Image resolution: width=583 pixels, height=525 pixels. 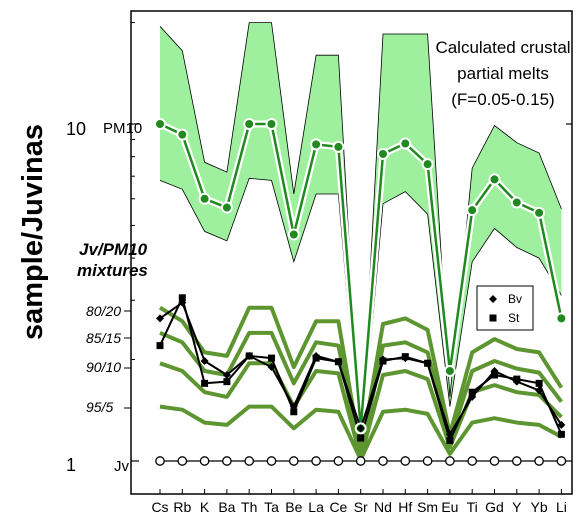 What do you see at coordinates (182, 461) in the screenshot?
I see `point-jv-rb` at bounding box center [182, 461].